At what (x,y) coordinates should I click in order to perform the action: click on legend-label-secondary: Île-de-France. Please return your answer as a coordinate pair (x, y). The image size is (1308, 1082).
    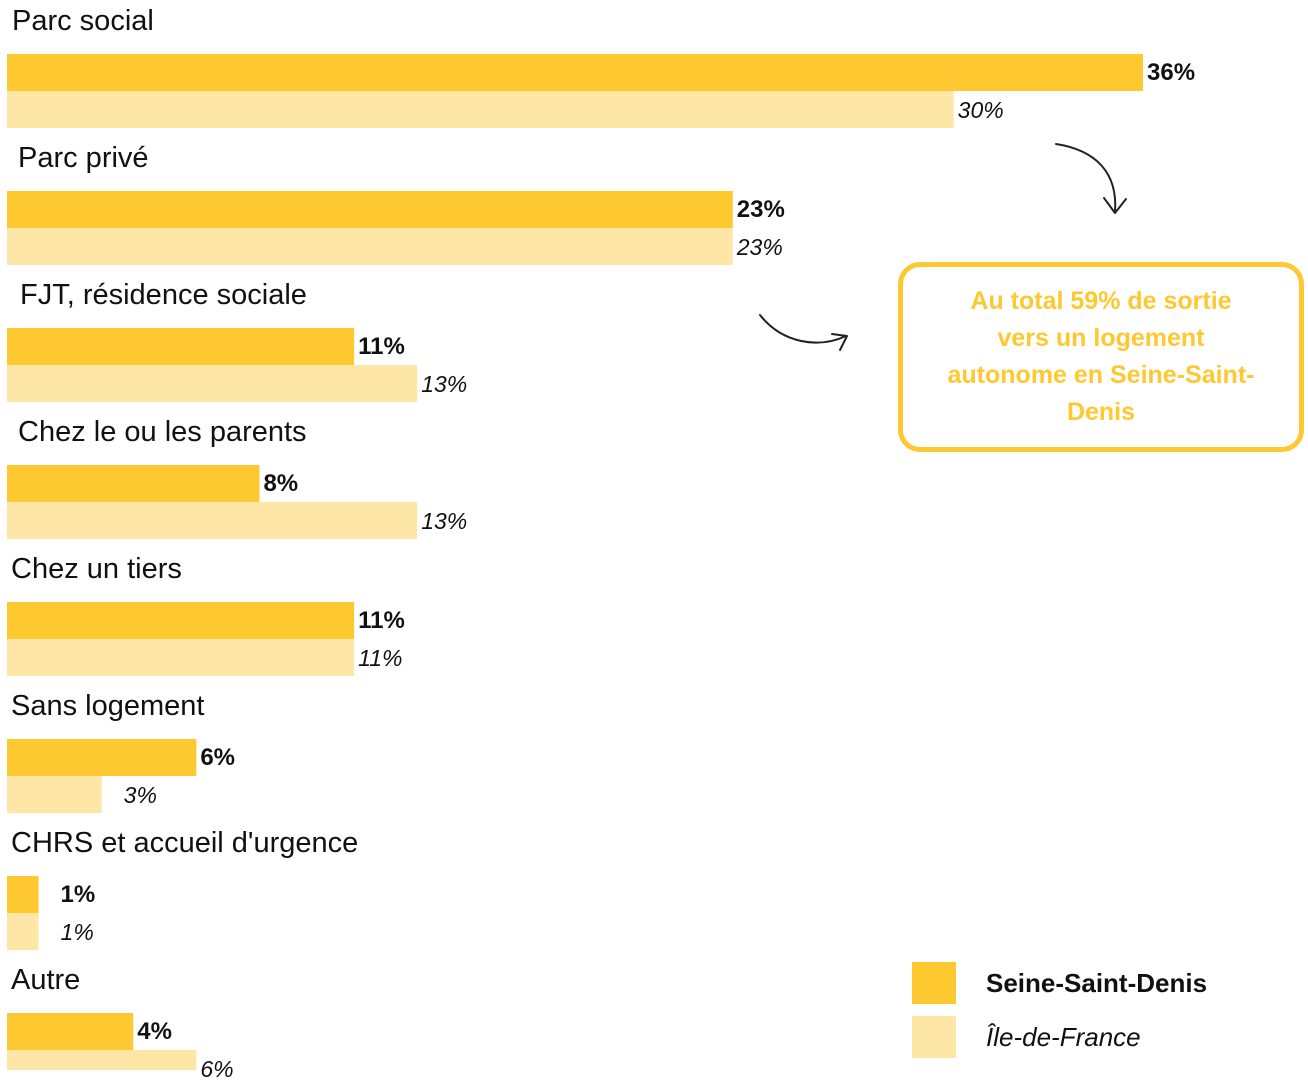
    Looking at the image, I should click on (1063, 1037).